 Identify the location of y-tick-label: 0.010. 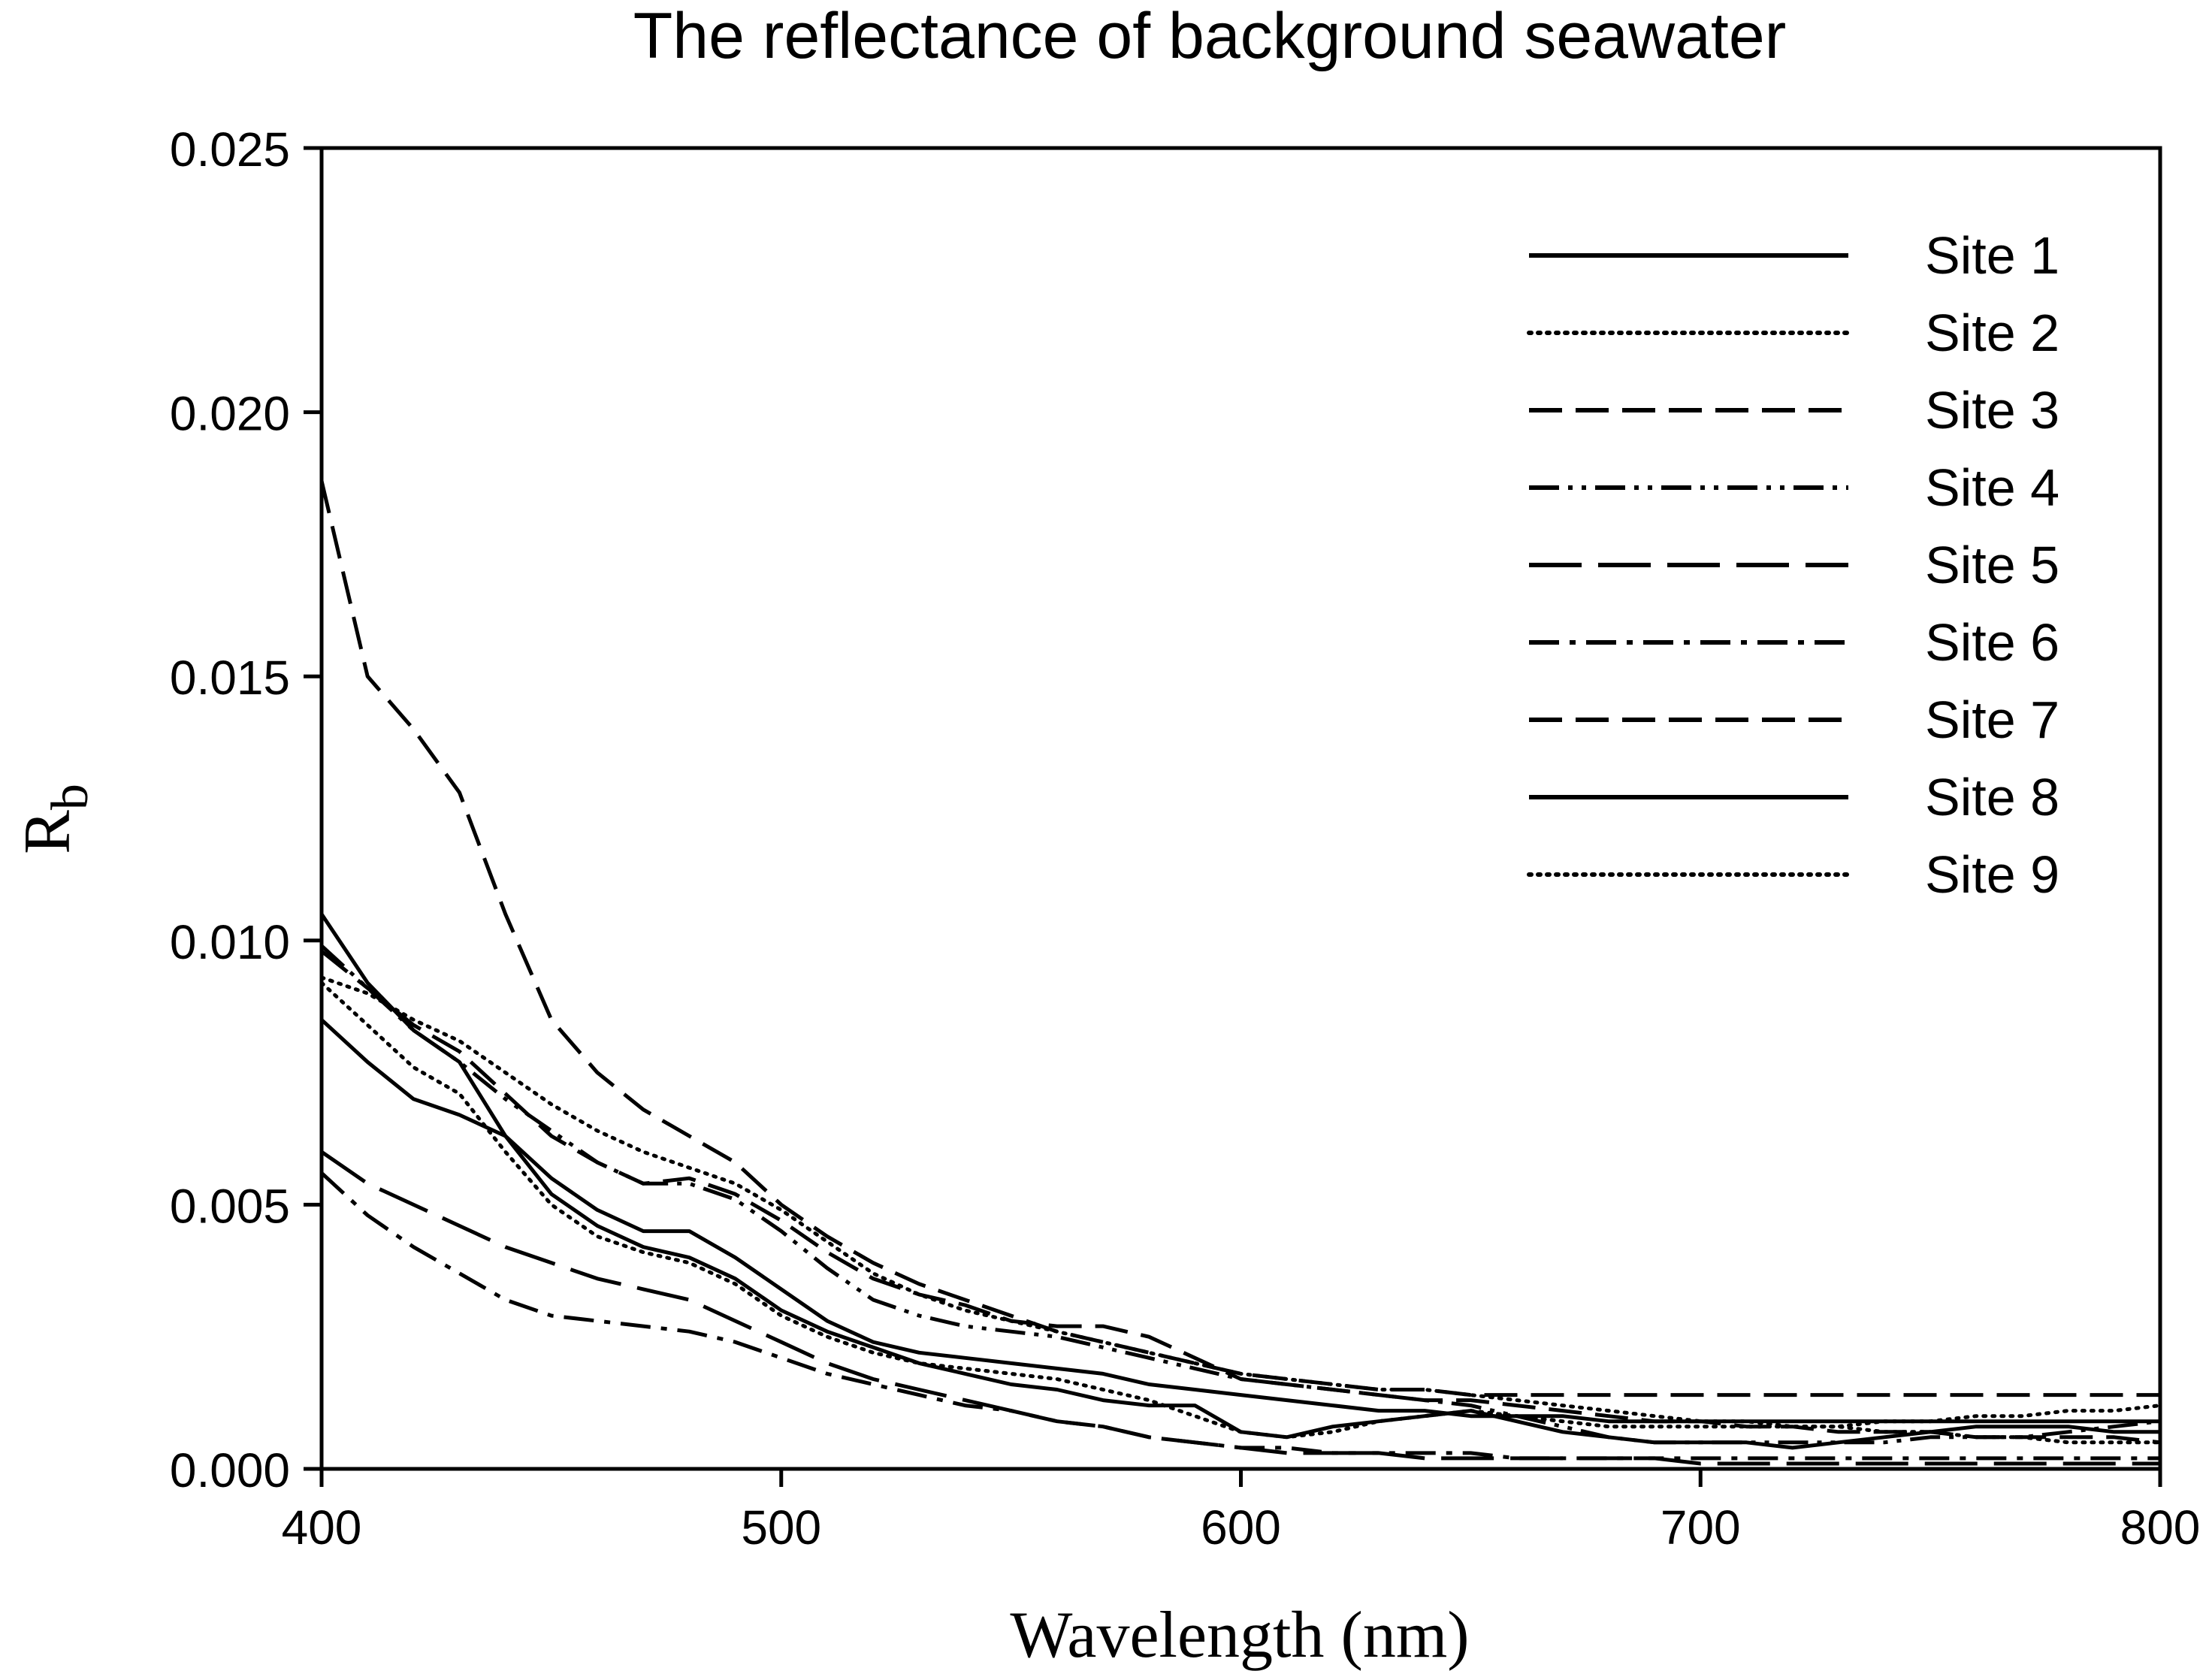
(230, 942).